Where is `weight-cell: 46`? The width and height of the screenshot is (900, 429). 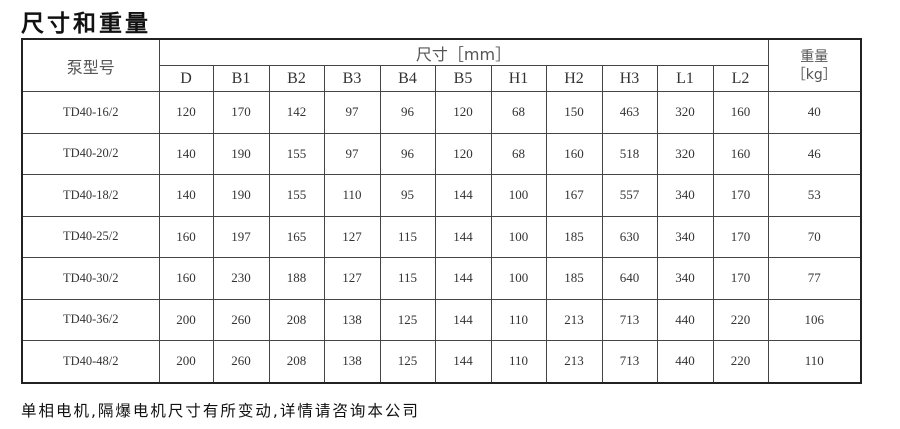 weight-cell: 46 is located at coordinates (814, 153).